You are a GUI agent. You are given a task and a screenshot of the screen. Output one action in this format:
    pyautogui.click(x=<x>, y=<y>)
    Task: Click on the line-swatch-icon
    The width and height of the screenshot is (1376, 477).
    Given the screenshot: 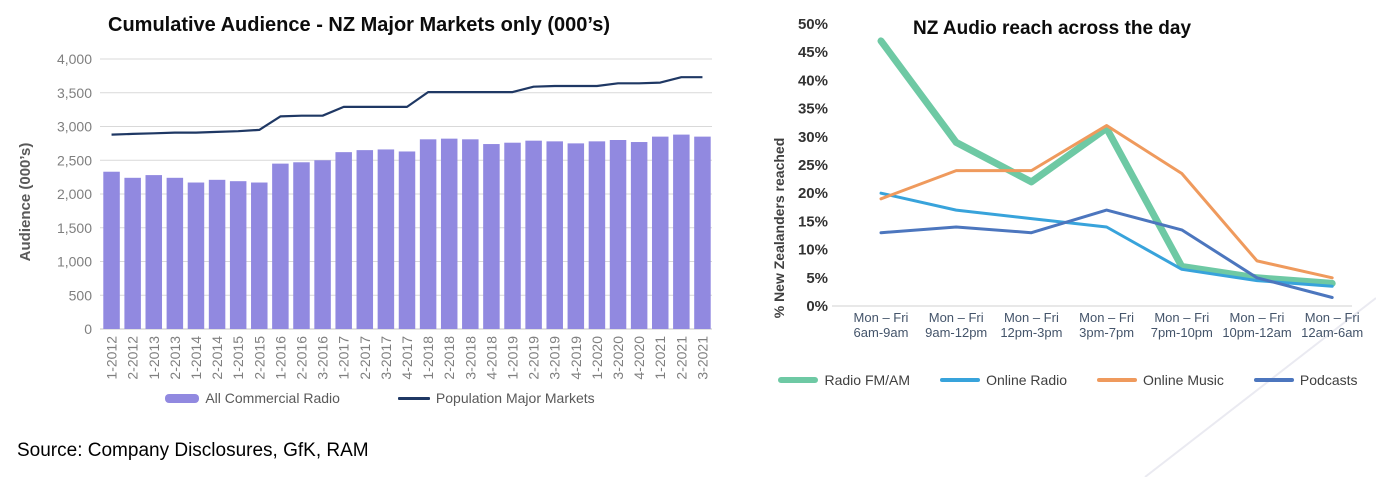 What is the action you would take?
    pyautogui.click(x=413, y=398)
    